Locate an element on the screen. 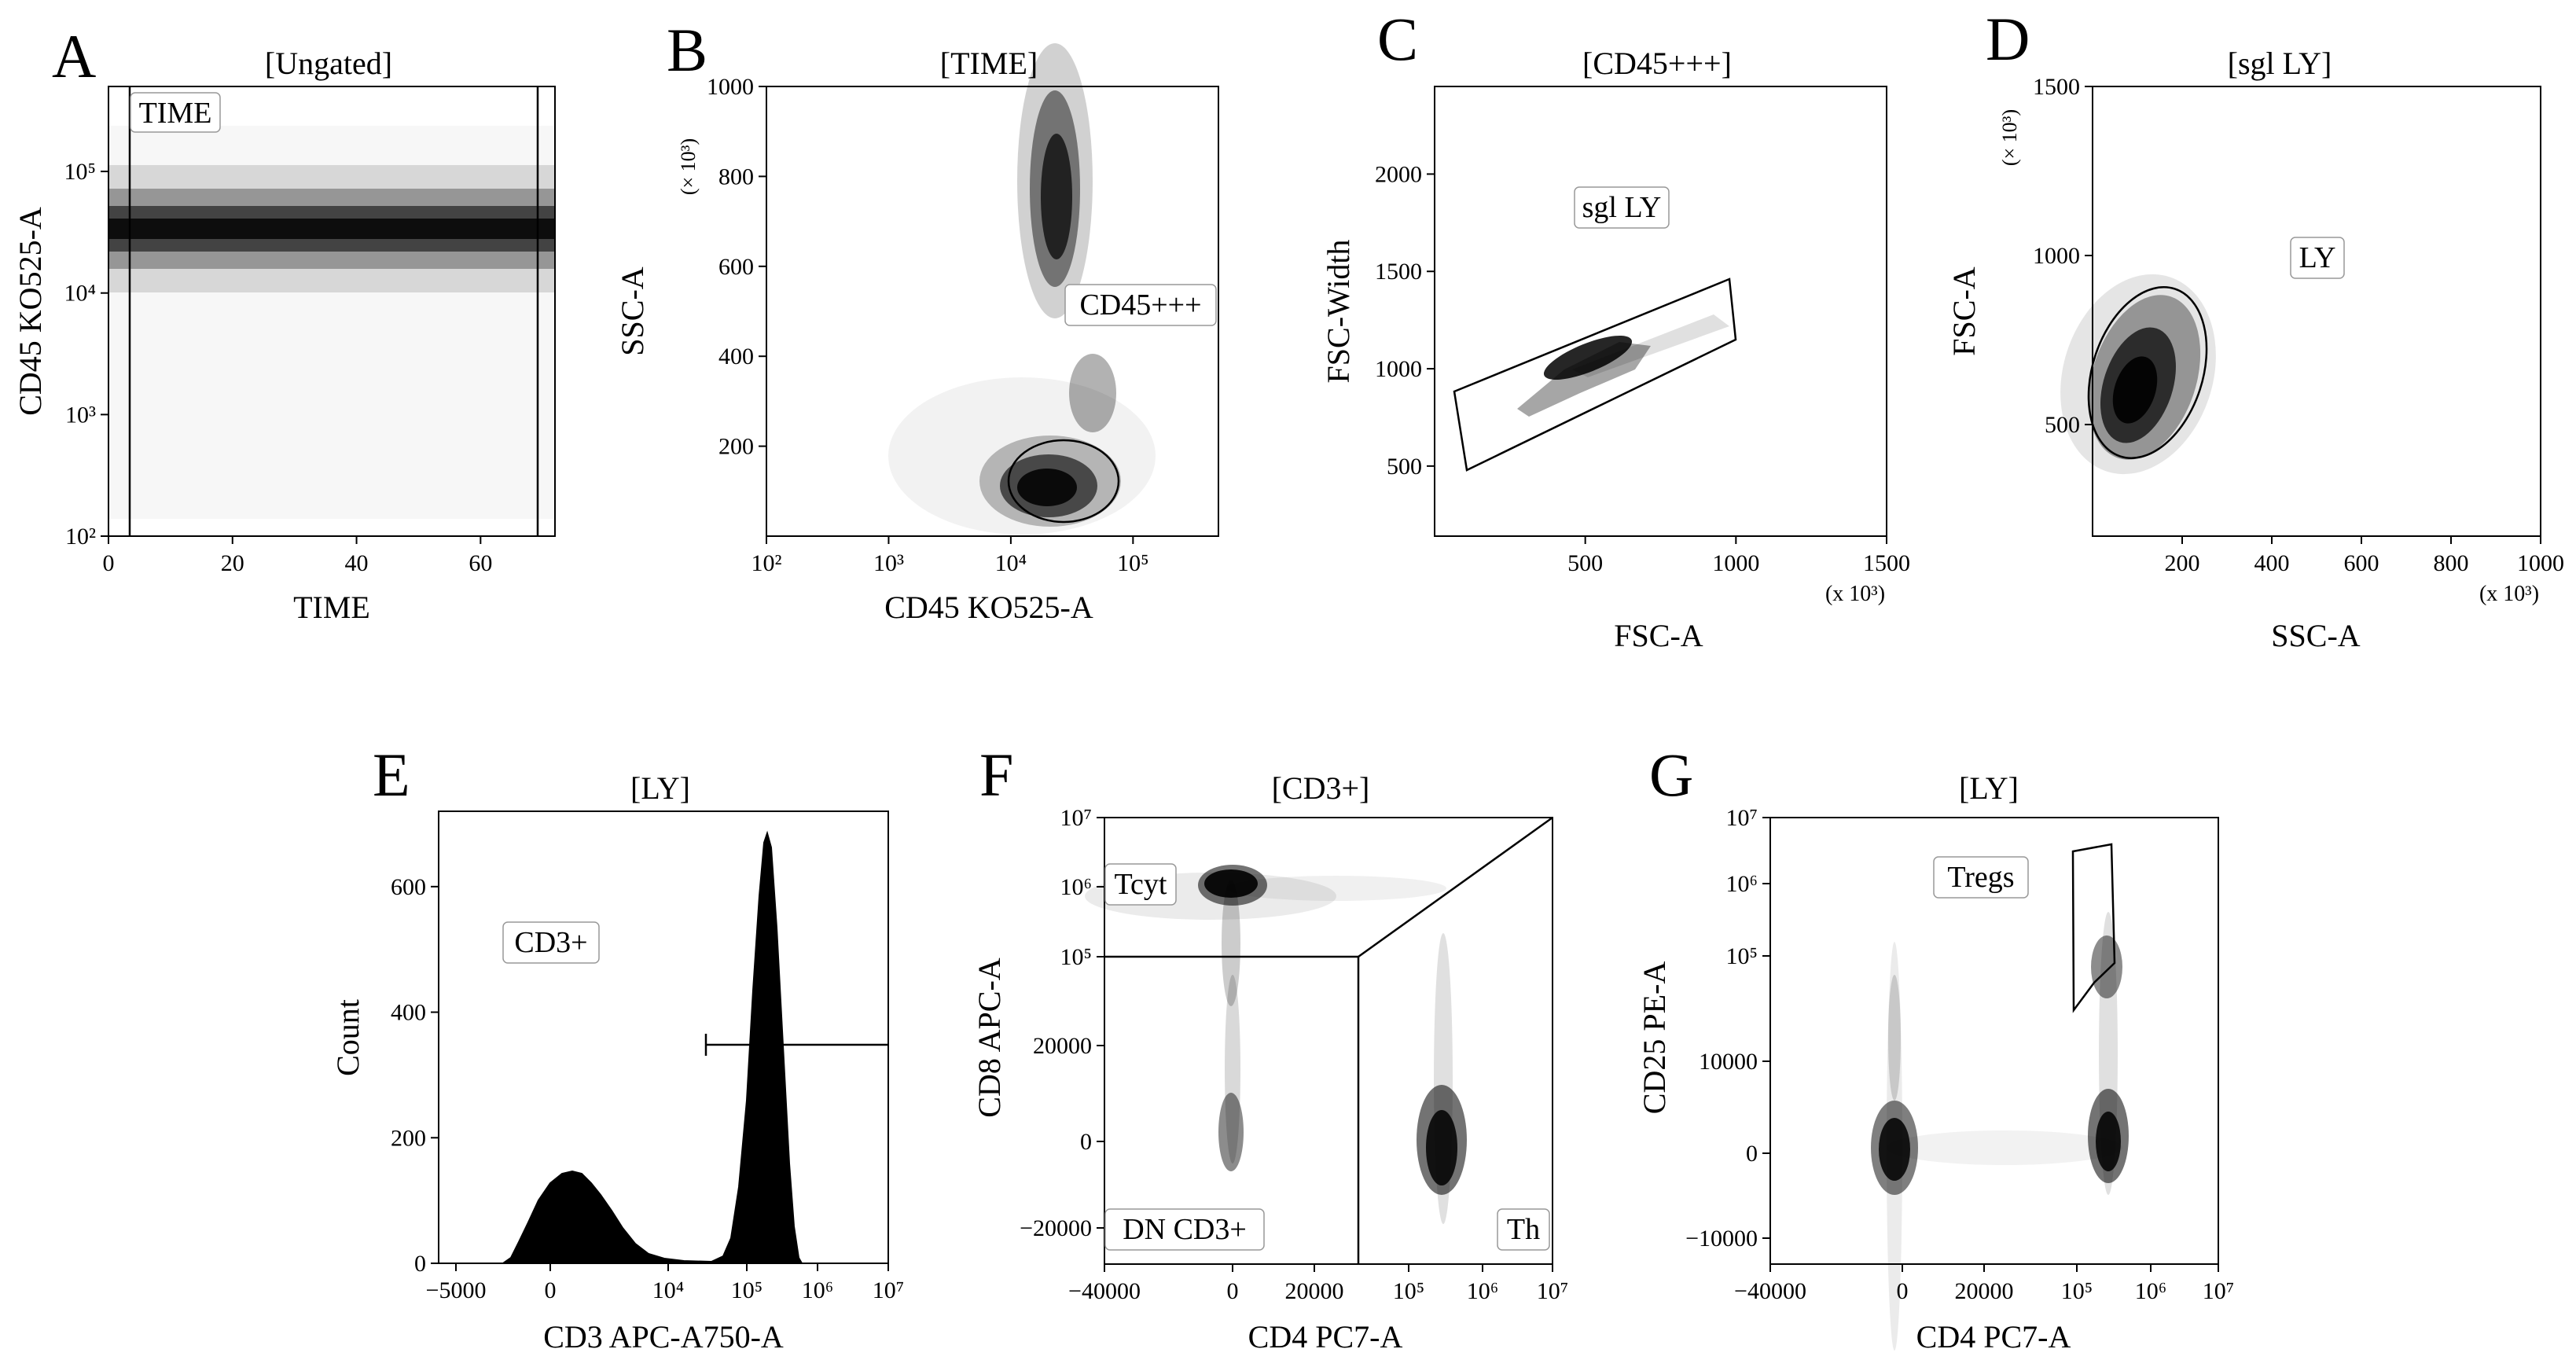 The height and width of the screenshot is (1371, 2576). panel-b-x-ticks: 10² 10³ 10⁴ 10⁵ is located at coordinates (950, 556).